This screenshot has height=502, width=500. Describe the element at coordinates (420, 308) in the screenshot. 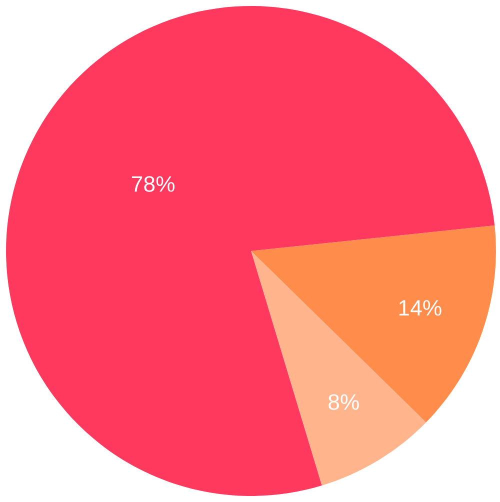

I see `data-label: 14%` at that location.